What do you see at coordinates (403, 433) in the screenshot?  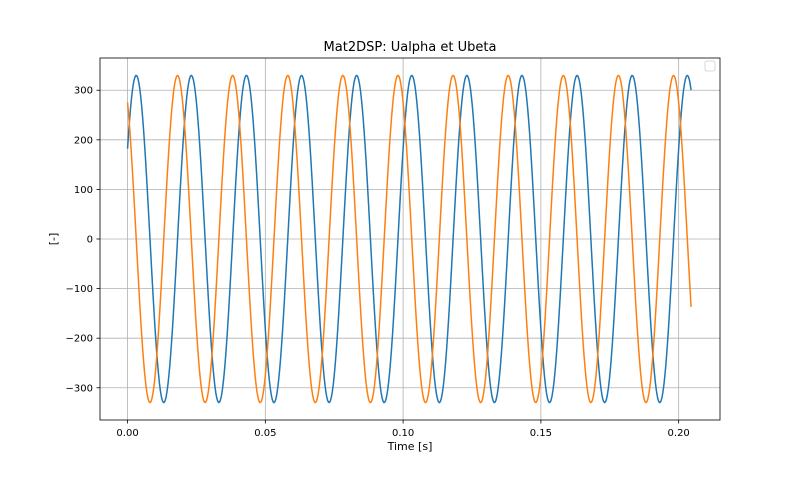 I see `x-tick-label: 0.10` at bounding box center [403, 433].